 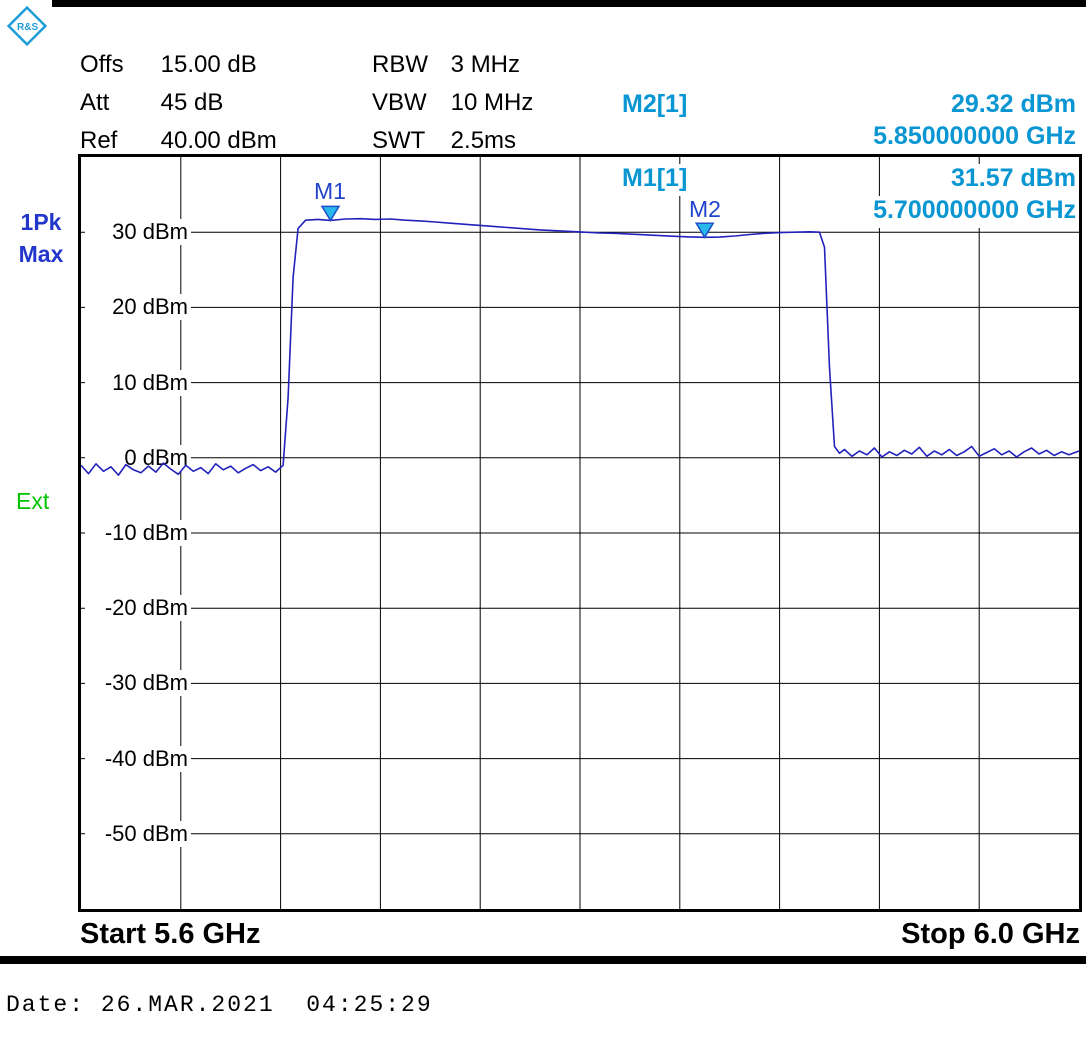 What do you see at coordinates (655, 180) in the screenshot?
I see `marker-m1-name: M1[1]` at bounding box center [655, 180].